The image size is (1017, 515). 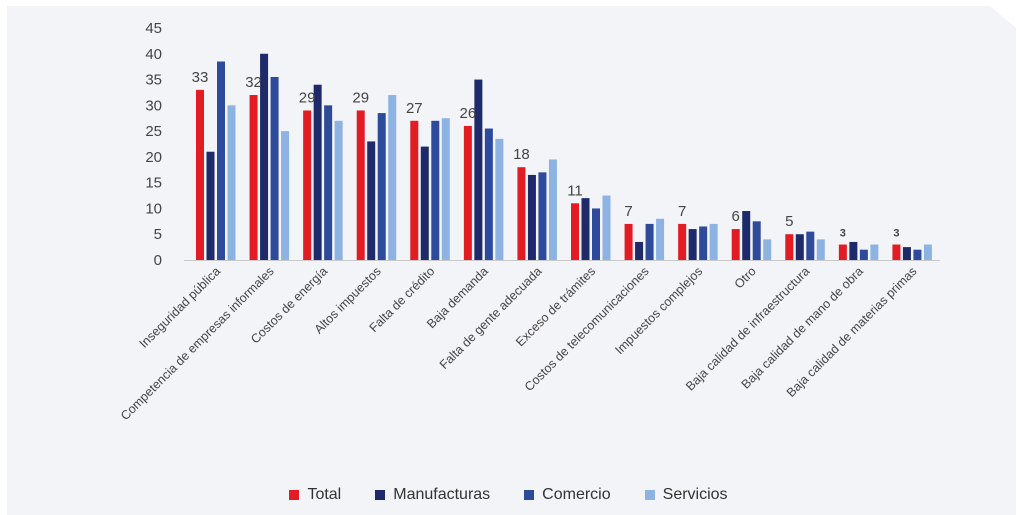 I want to click on y-tick-label: 15, so click(x=153, y=183).